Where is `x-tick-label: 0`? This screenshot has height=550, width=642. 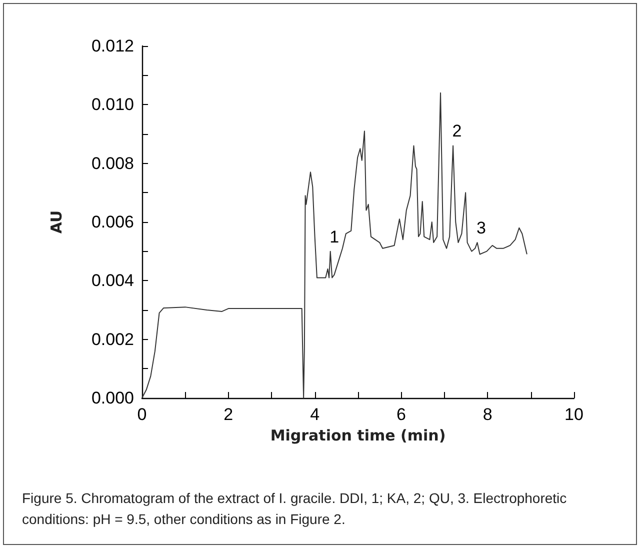
x-tick-label: 0 is located at coordinates (142, 414).